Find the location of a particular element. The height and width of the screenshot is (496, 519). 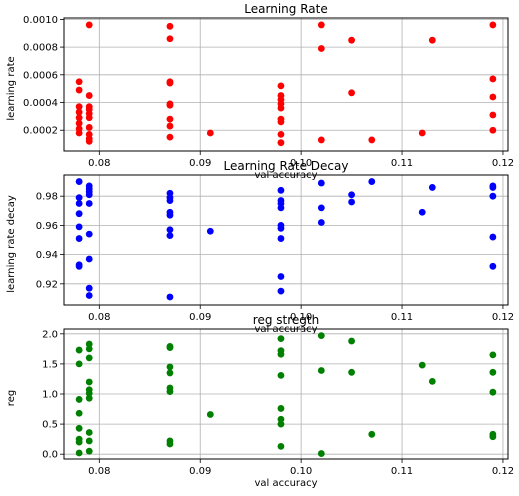

y-tick-label: 0.0002 is located at coordinates (40, 131).